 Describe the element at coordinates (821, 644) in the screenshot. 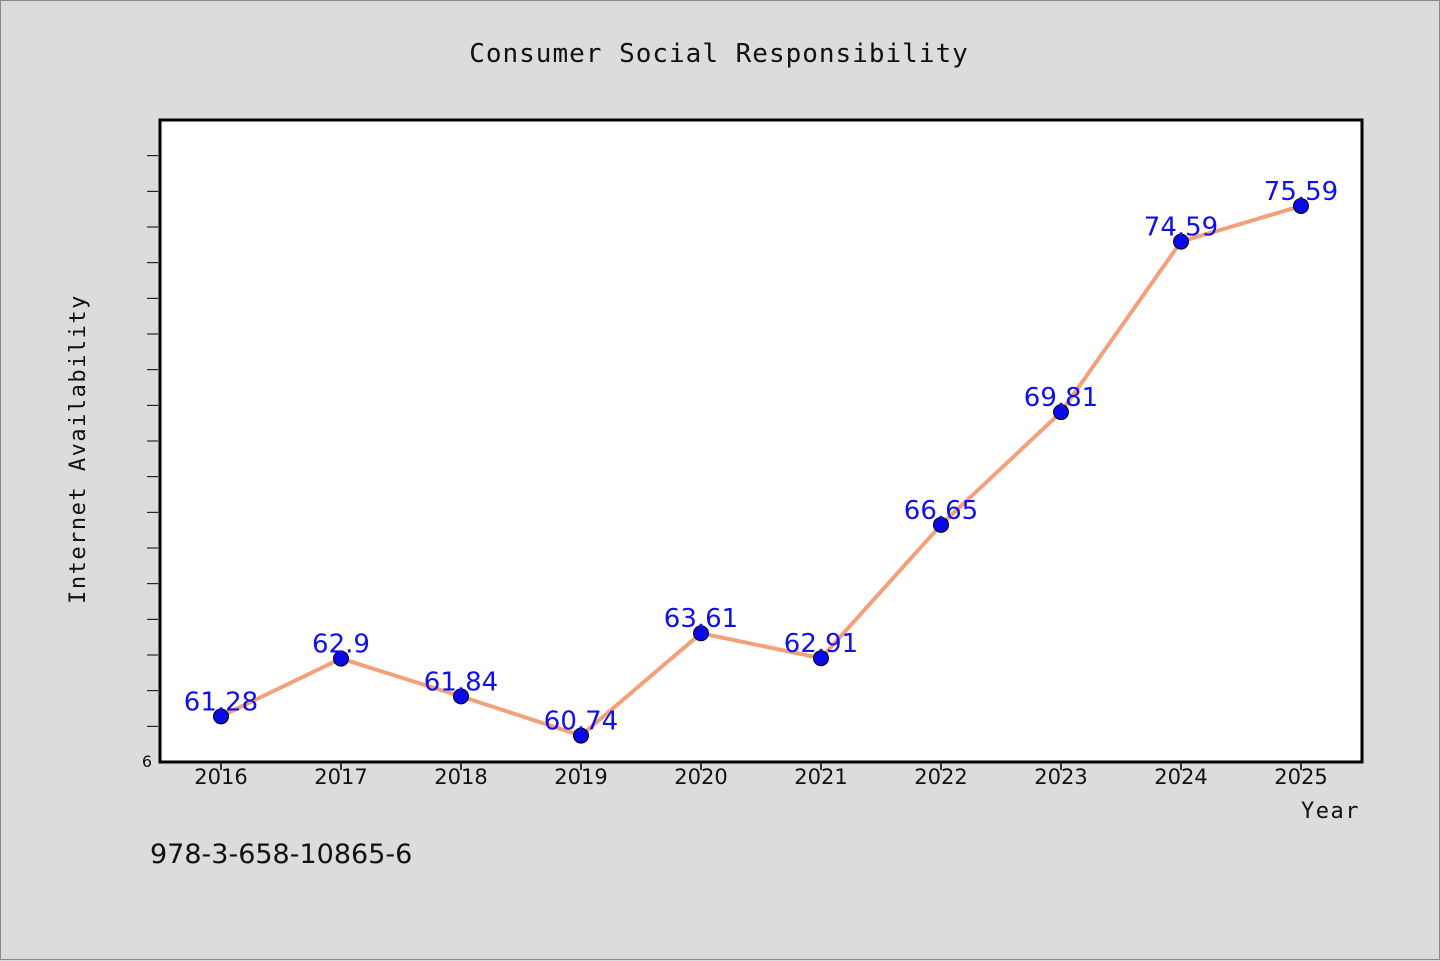

I see `data-label-2021: 62.91` at that location.